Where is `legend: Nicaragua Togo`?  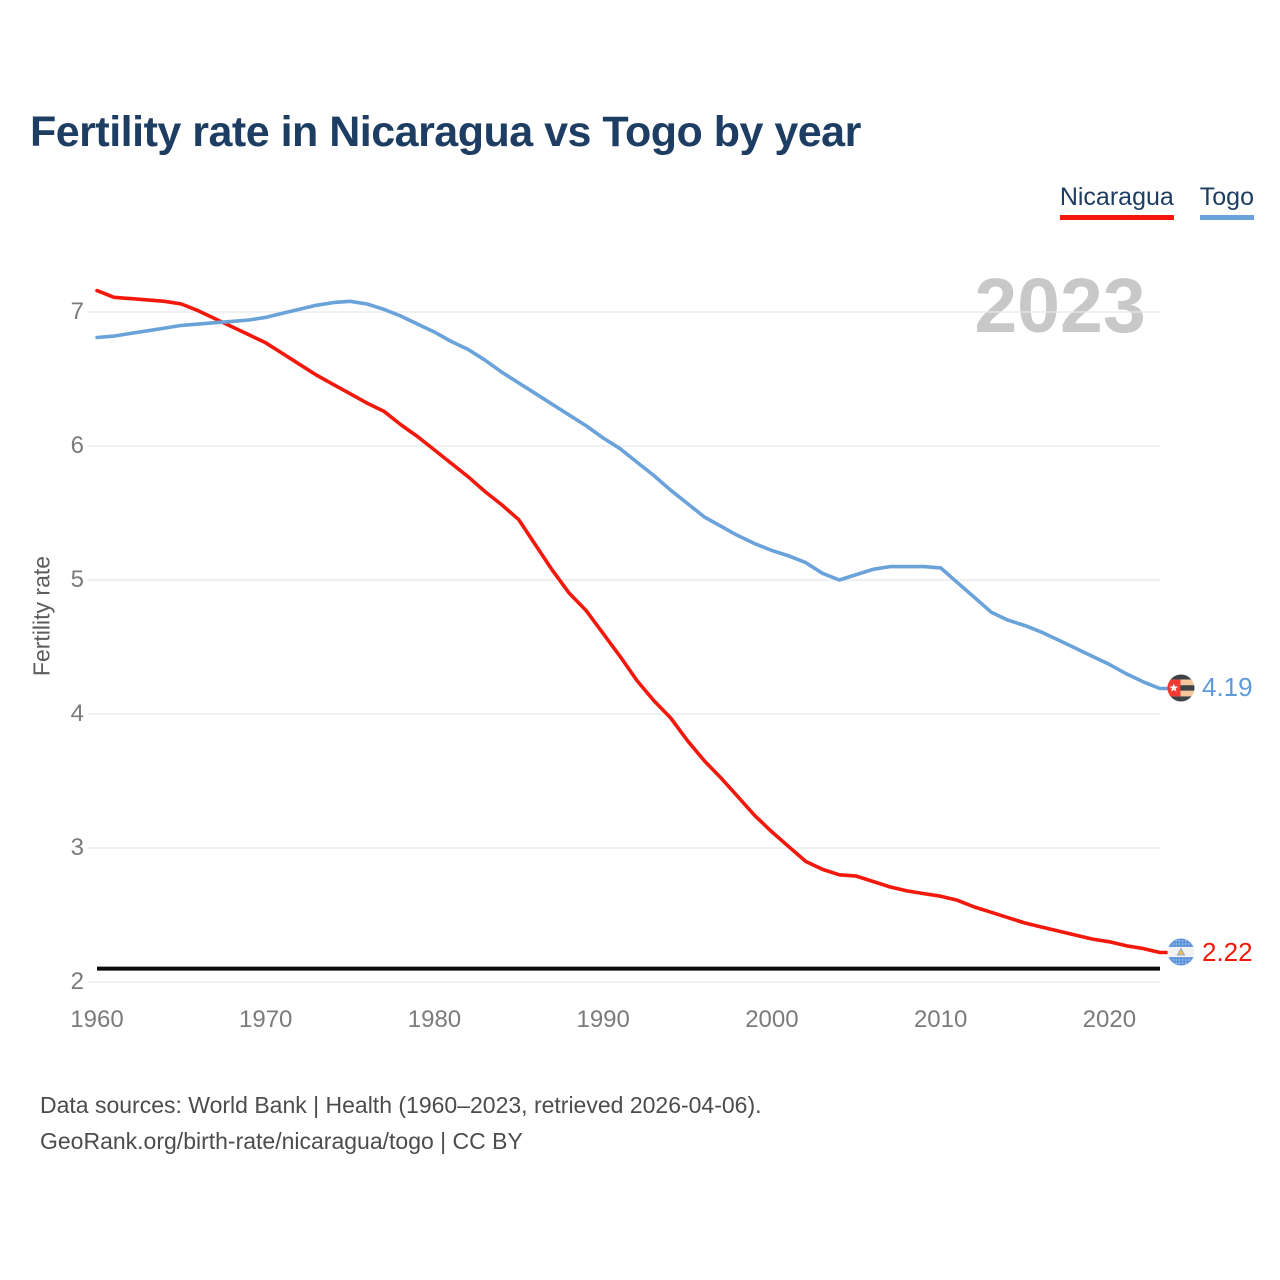 legend: Nicaragua Togo is located at coordinates (1156, 201).